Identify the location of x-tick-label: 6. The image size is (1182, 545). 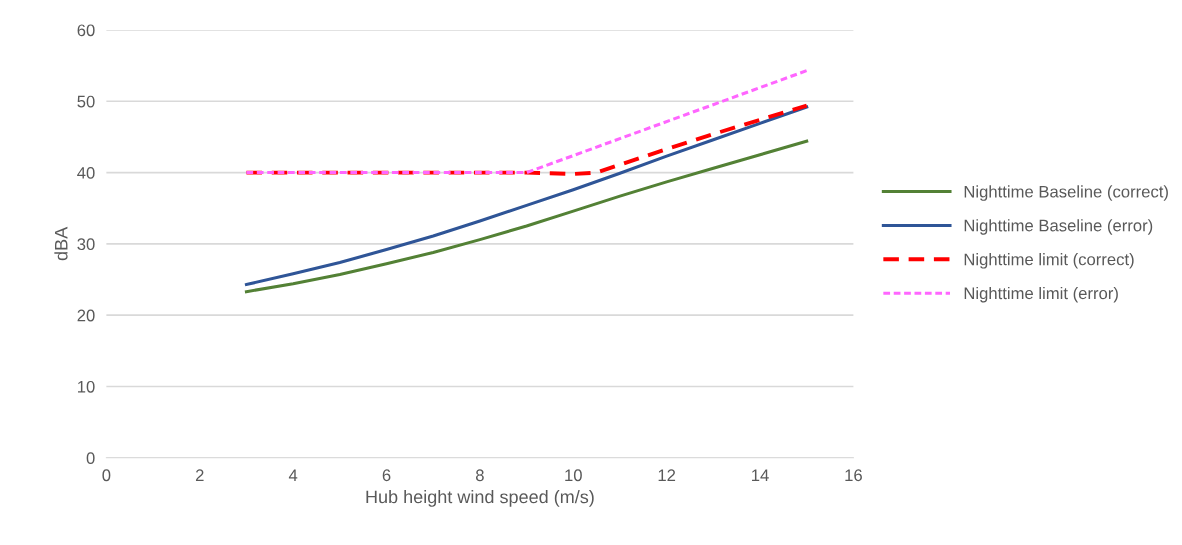
(386, 475).